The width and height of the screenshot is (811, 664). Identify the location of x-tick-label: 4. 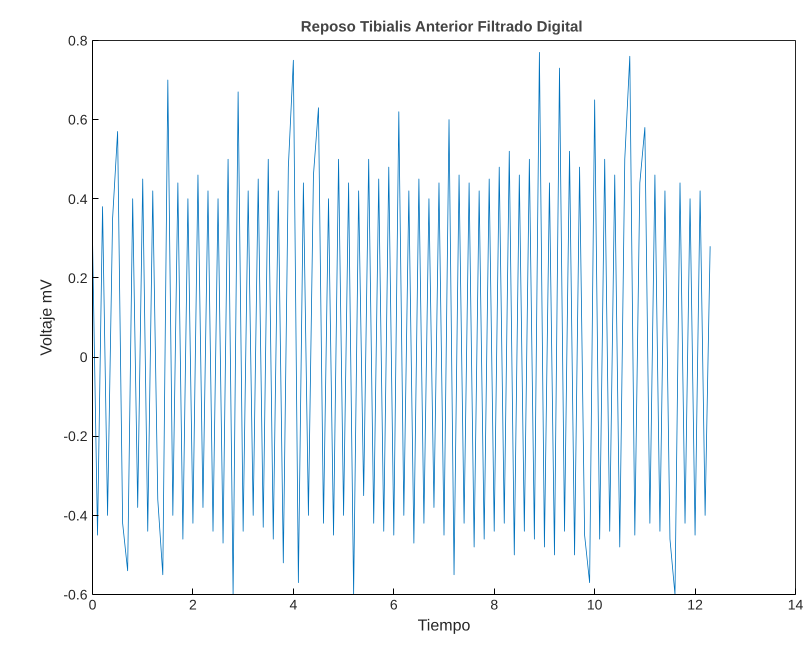
(293, 604).